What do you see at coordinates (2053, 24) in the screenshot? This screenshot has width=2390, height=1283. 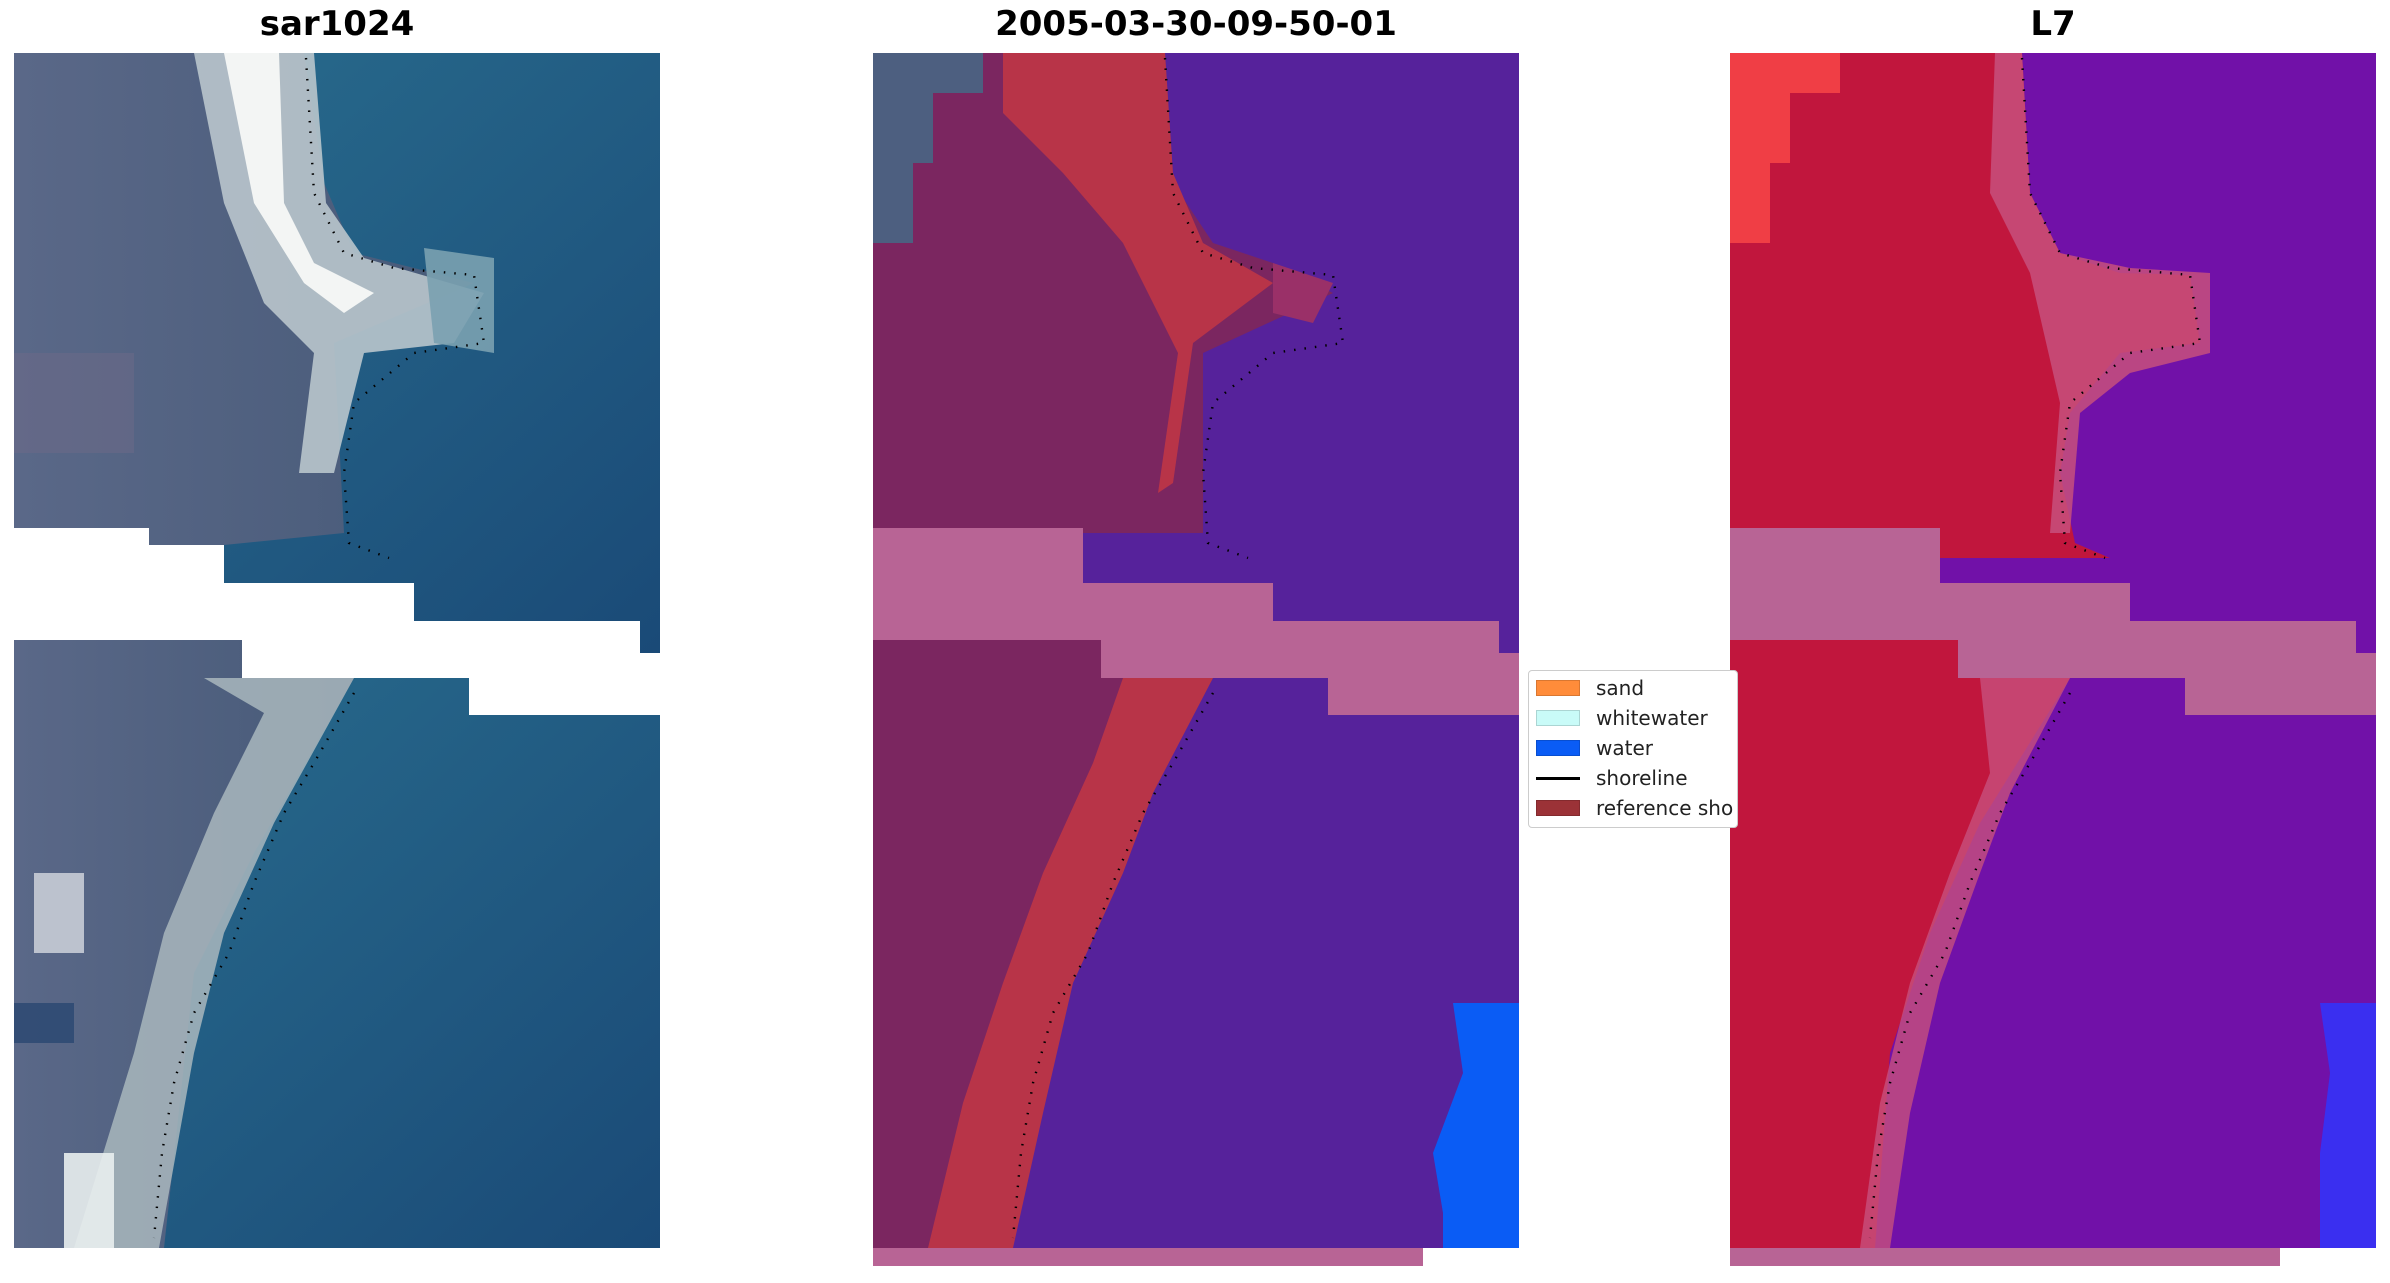 I see `panel-title-l7: L7` at bounding box center [2053, 24].